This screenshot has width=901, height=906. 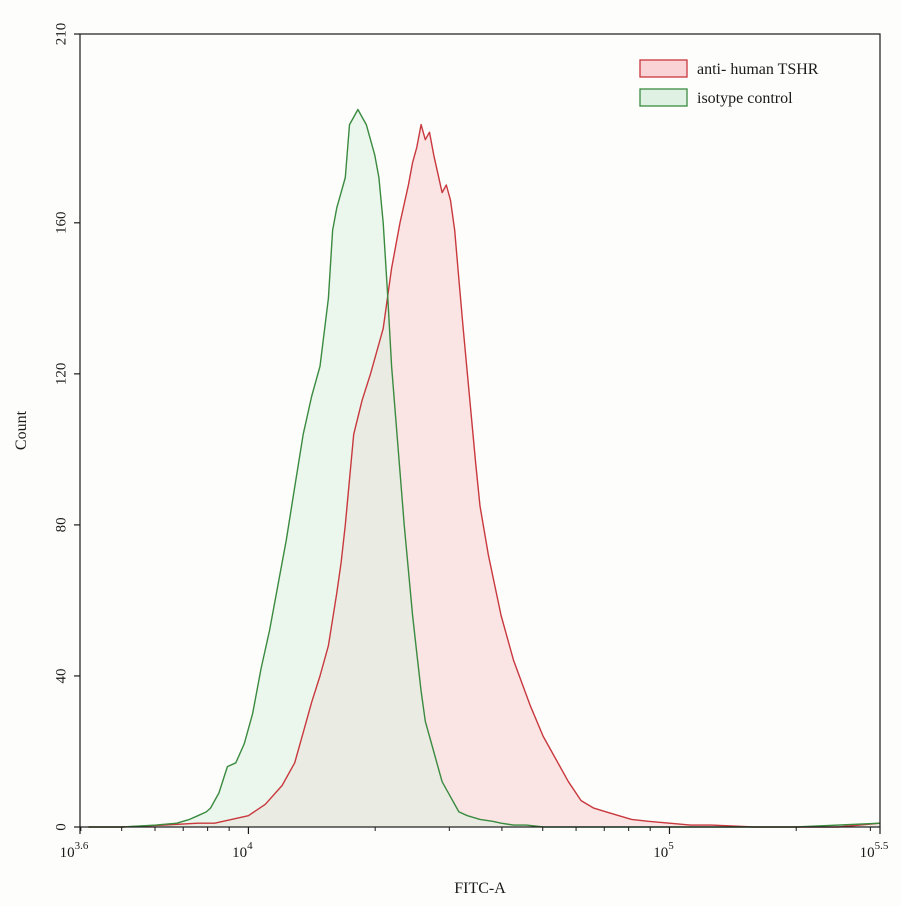 What do you see at coordinates (66, 427) in the screenshot?
I see `y-axis-ticks: 0 40 80 120 160 210` at bounding box center [66, 427].